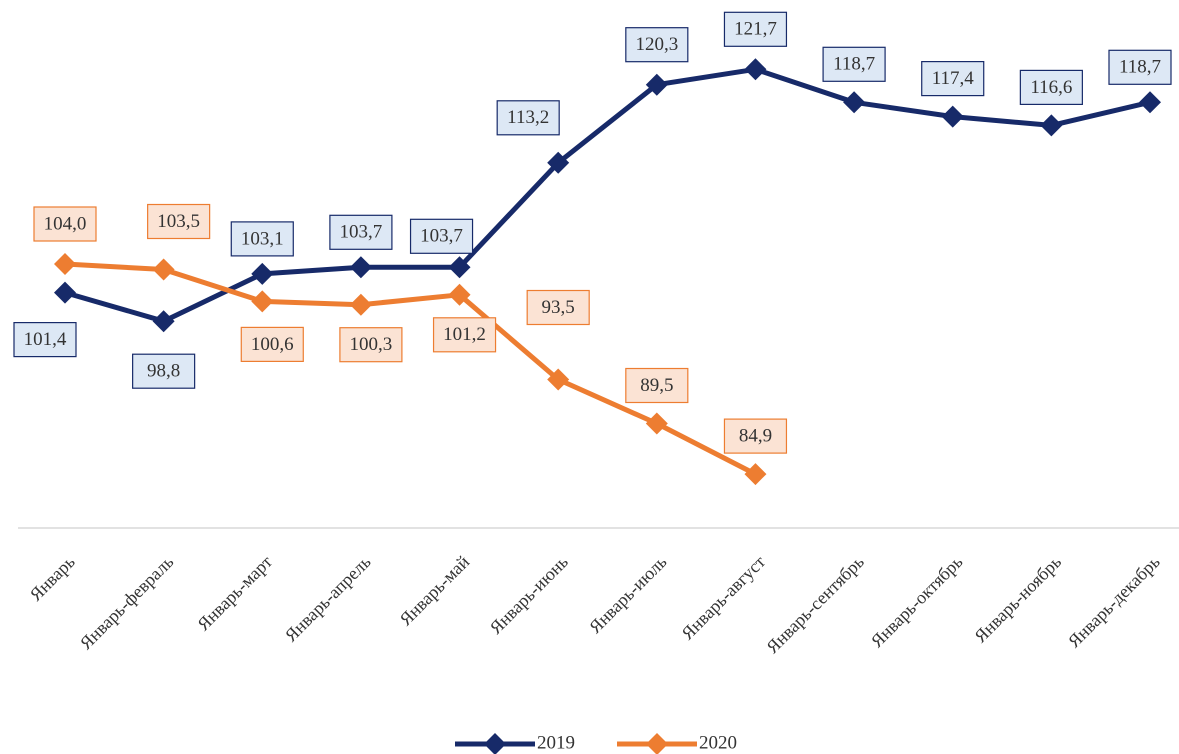 This screenshot has width=1179, height=754. What do you see at coordinates (723, 598) in the screenshot?
I see `x-tick-label: Январь-август` at bounding box center [723, 598].